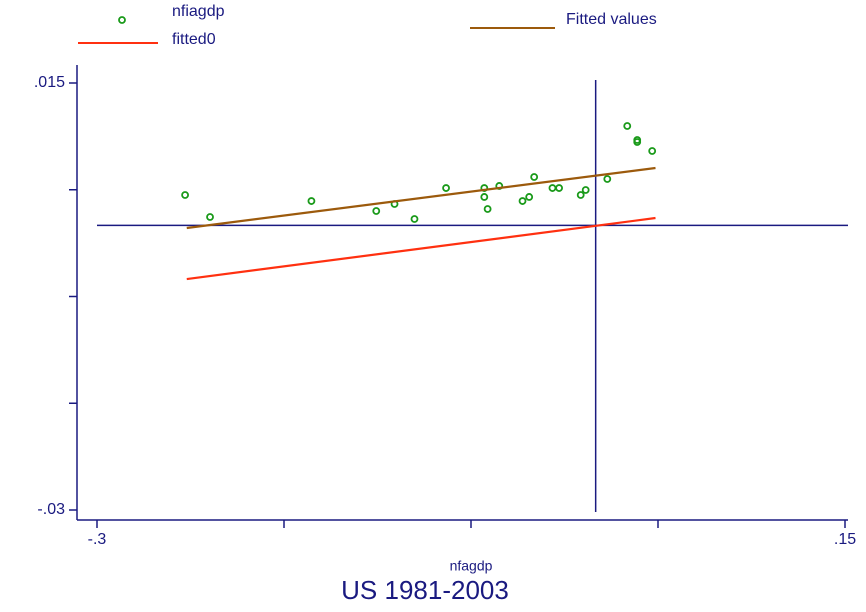 Image resolution: width=866 pixels, height=612 pixels. What do you see at coordinates (97, 539) in the screenshot?
I see `x-tick-label: -.3` at bounding box center [97, 539].